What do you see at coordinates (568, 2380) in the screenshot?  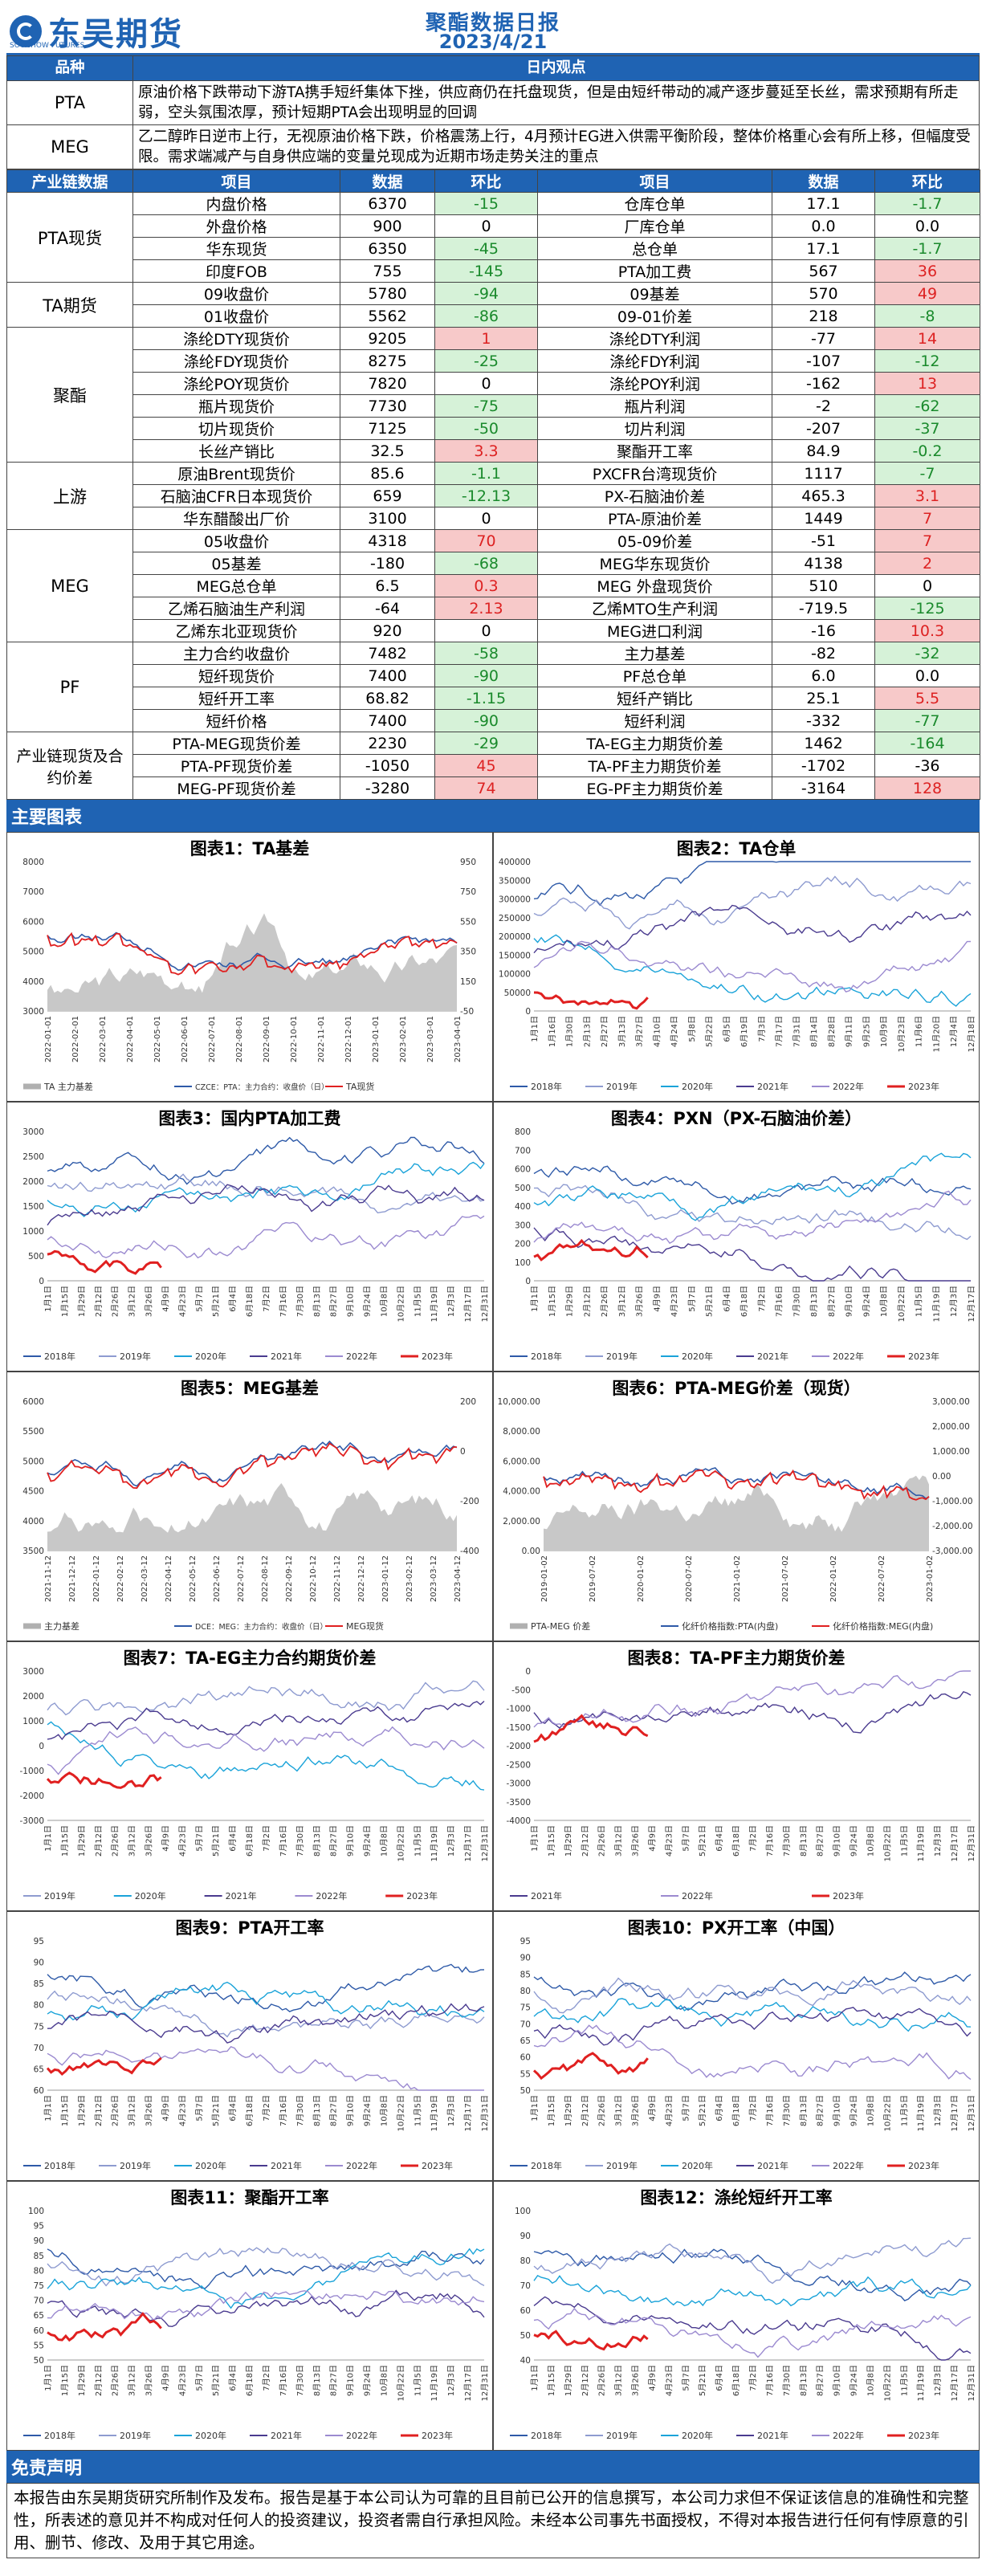 I see `tick-label: 1月29日` at bounding box center [568, 2380].